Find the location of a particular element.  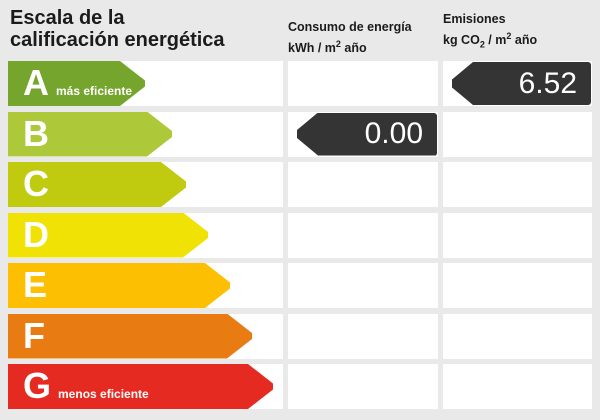

consumo-cell-a is located at coordinates (363, 83).